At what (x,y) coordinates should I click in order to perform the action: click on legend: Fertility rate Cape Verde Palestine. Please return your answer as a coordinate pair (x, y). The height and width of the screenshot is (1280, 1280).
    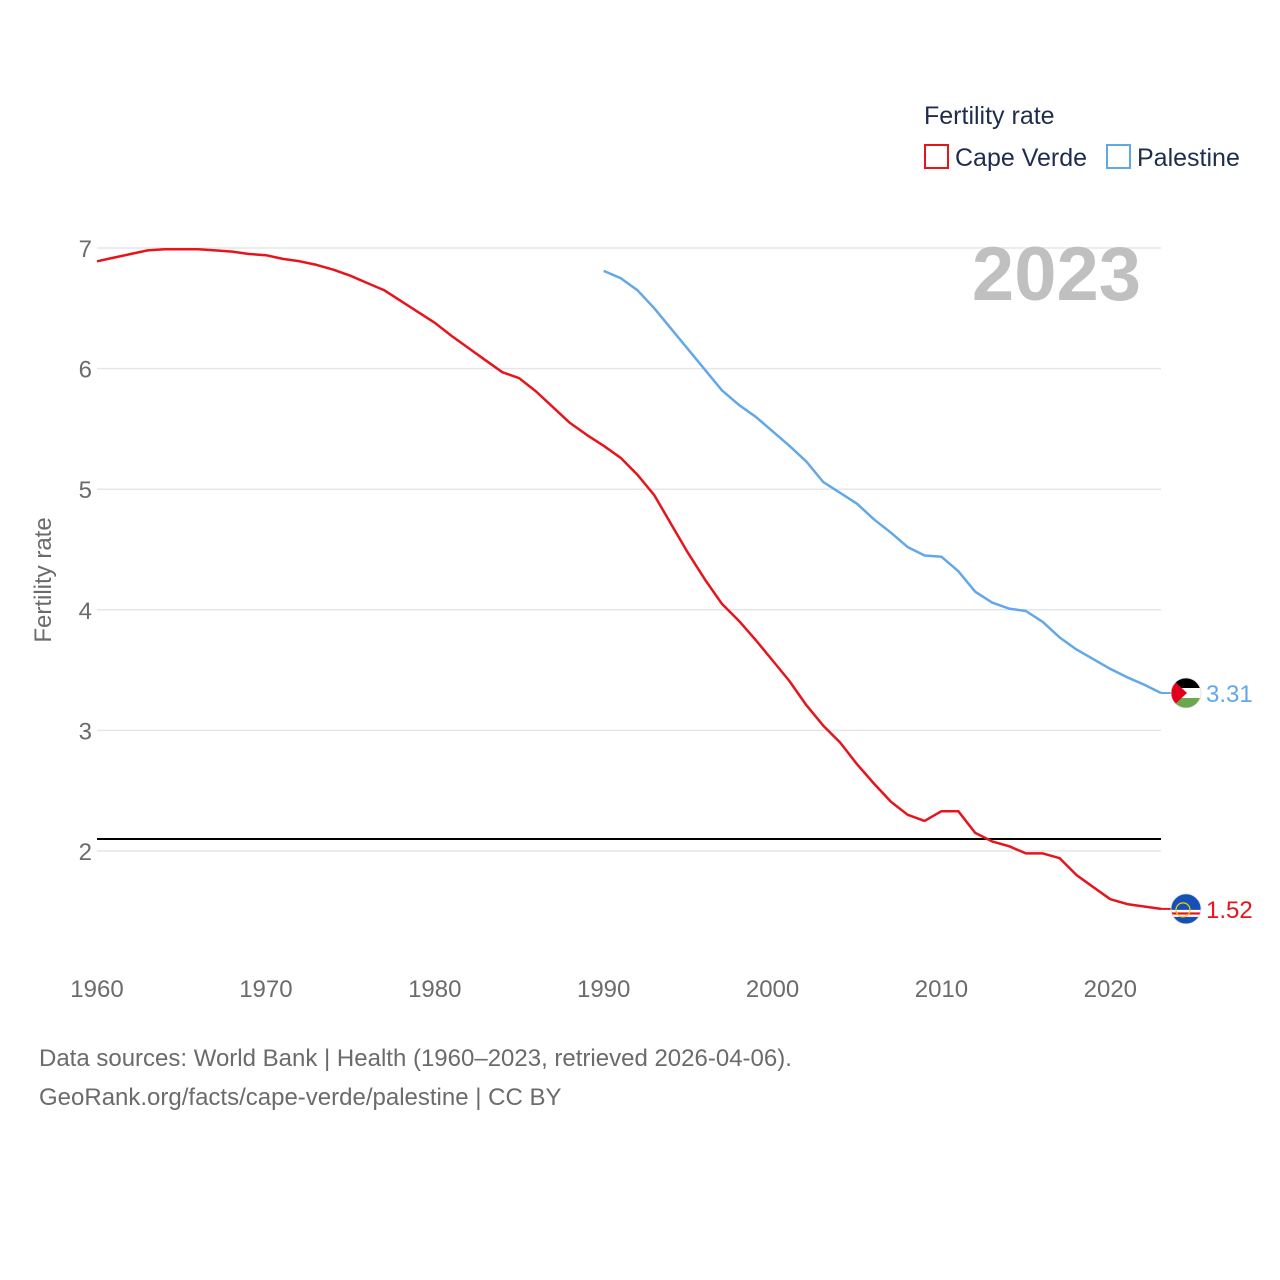
    Looking at the image, I should click on (1082, 137).